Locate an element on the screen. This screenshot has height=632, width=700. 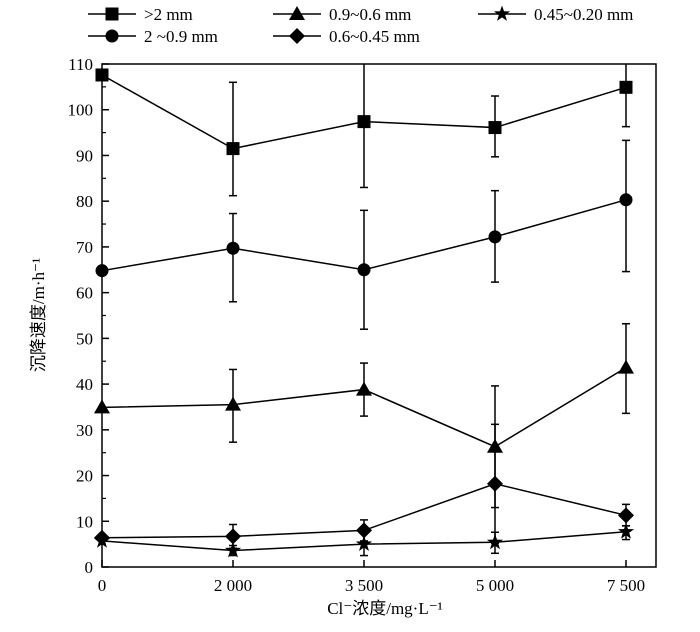
legend-item: 0.6~0.45 mm is located at coordinates (346, 36).